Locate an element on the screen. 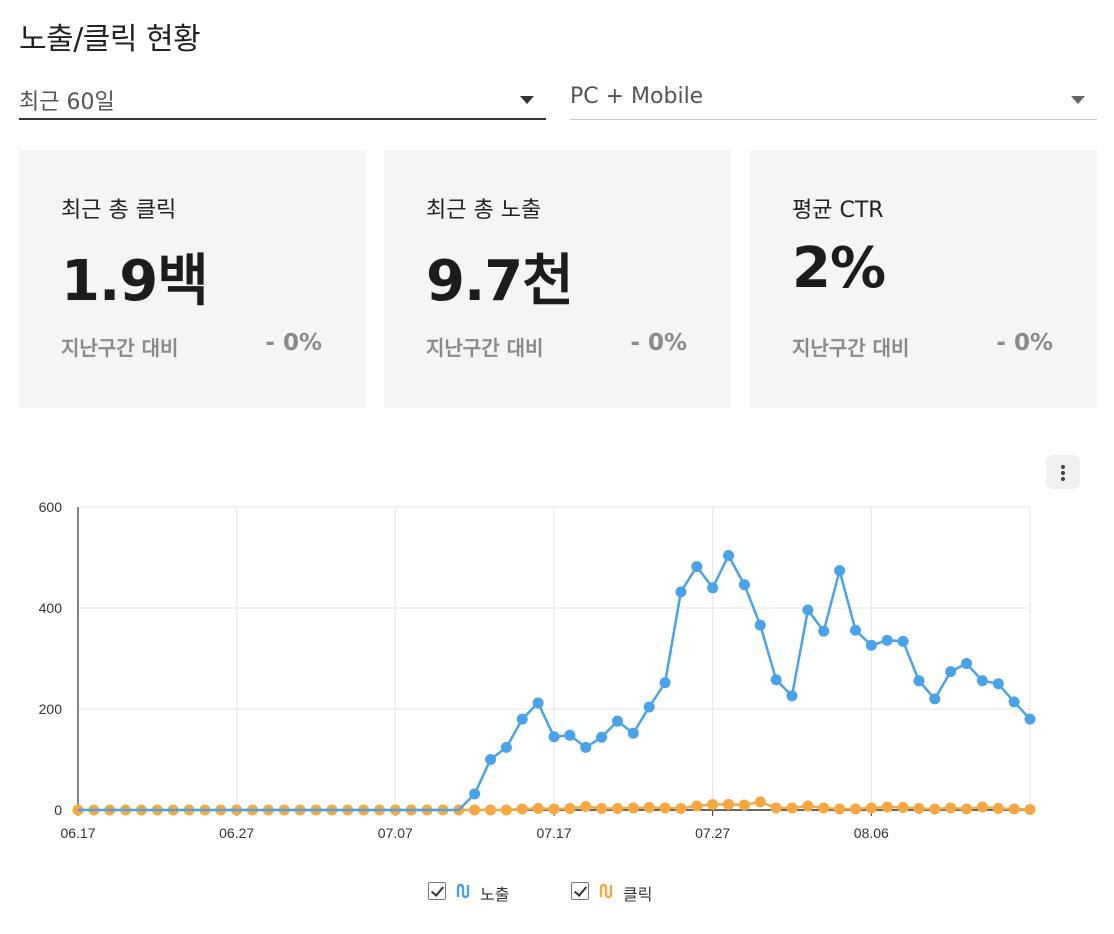 This screenshot has width=1114, height=934. legend-label: 노출 is located at coordinates (495, 894).